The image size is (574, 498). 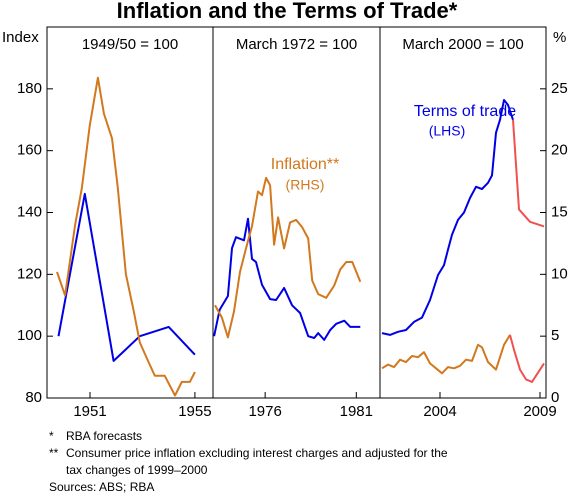 I want to click on y2-tick-label: 0, so click(x=555, y=397).